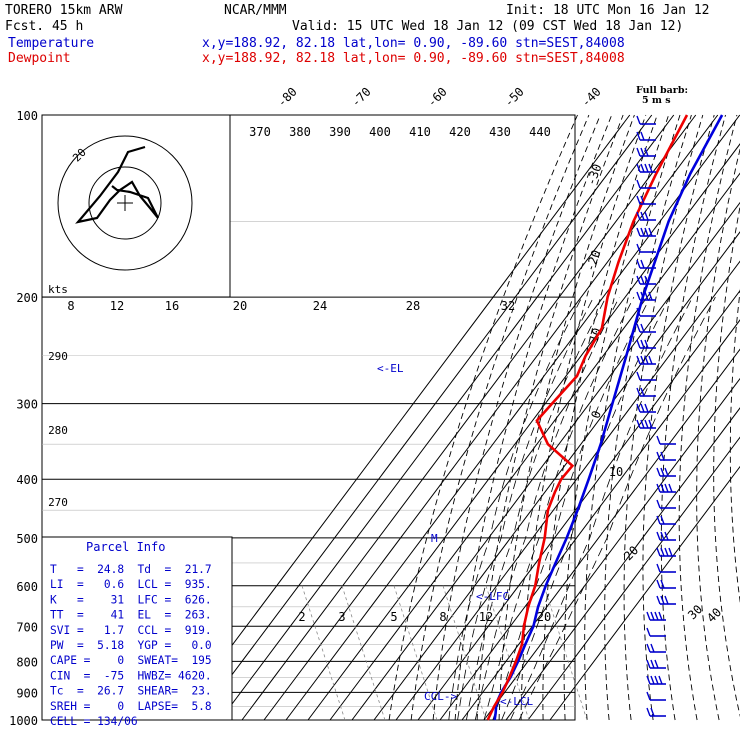 The image size is (740, 740). I want to click on pressure-label: 400, so click(27, 480).